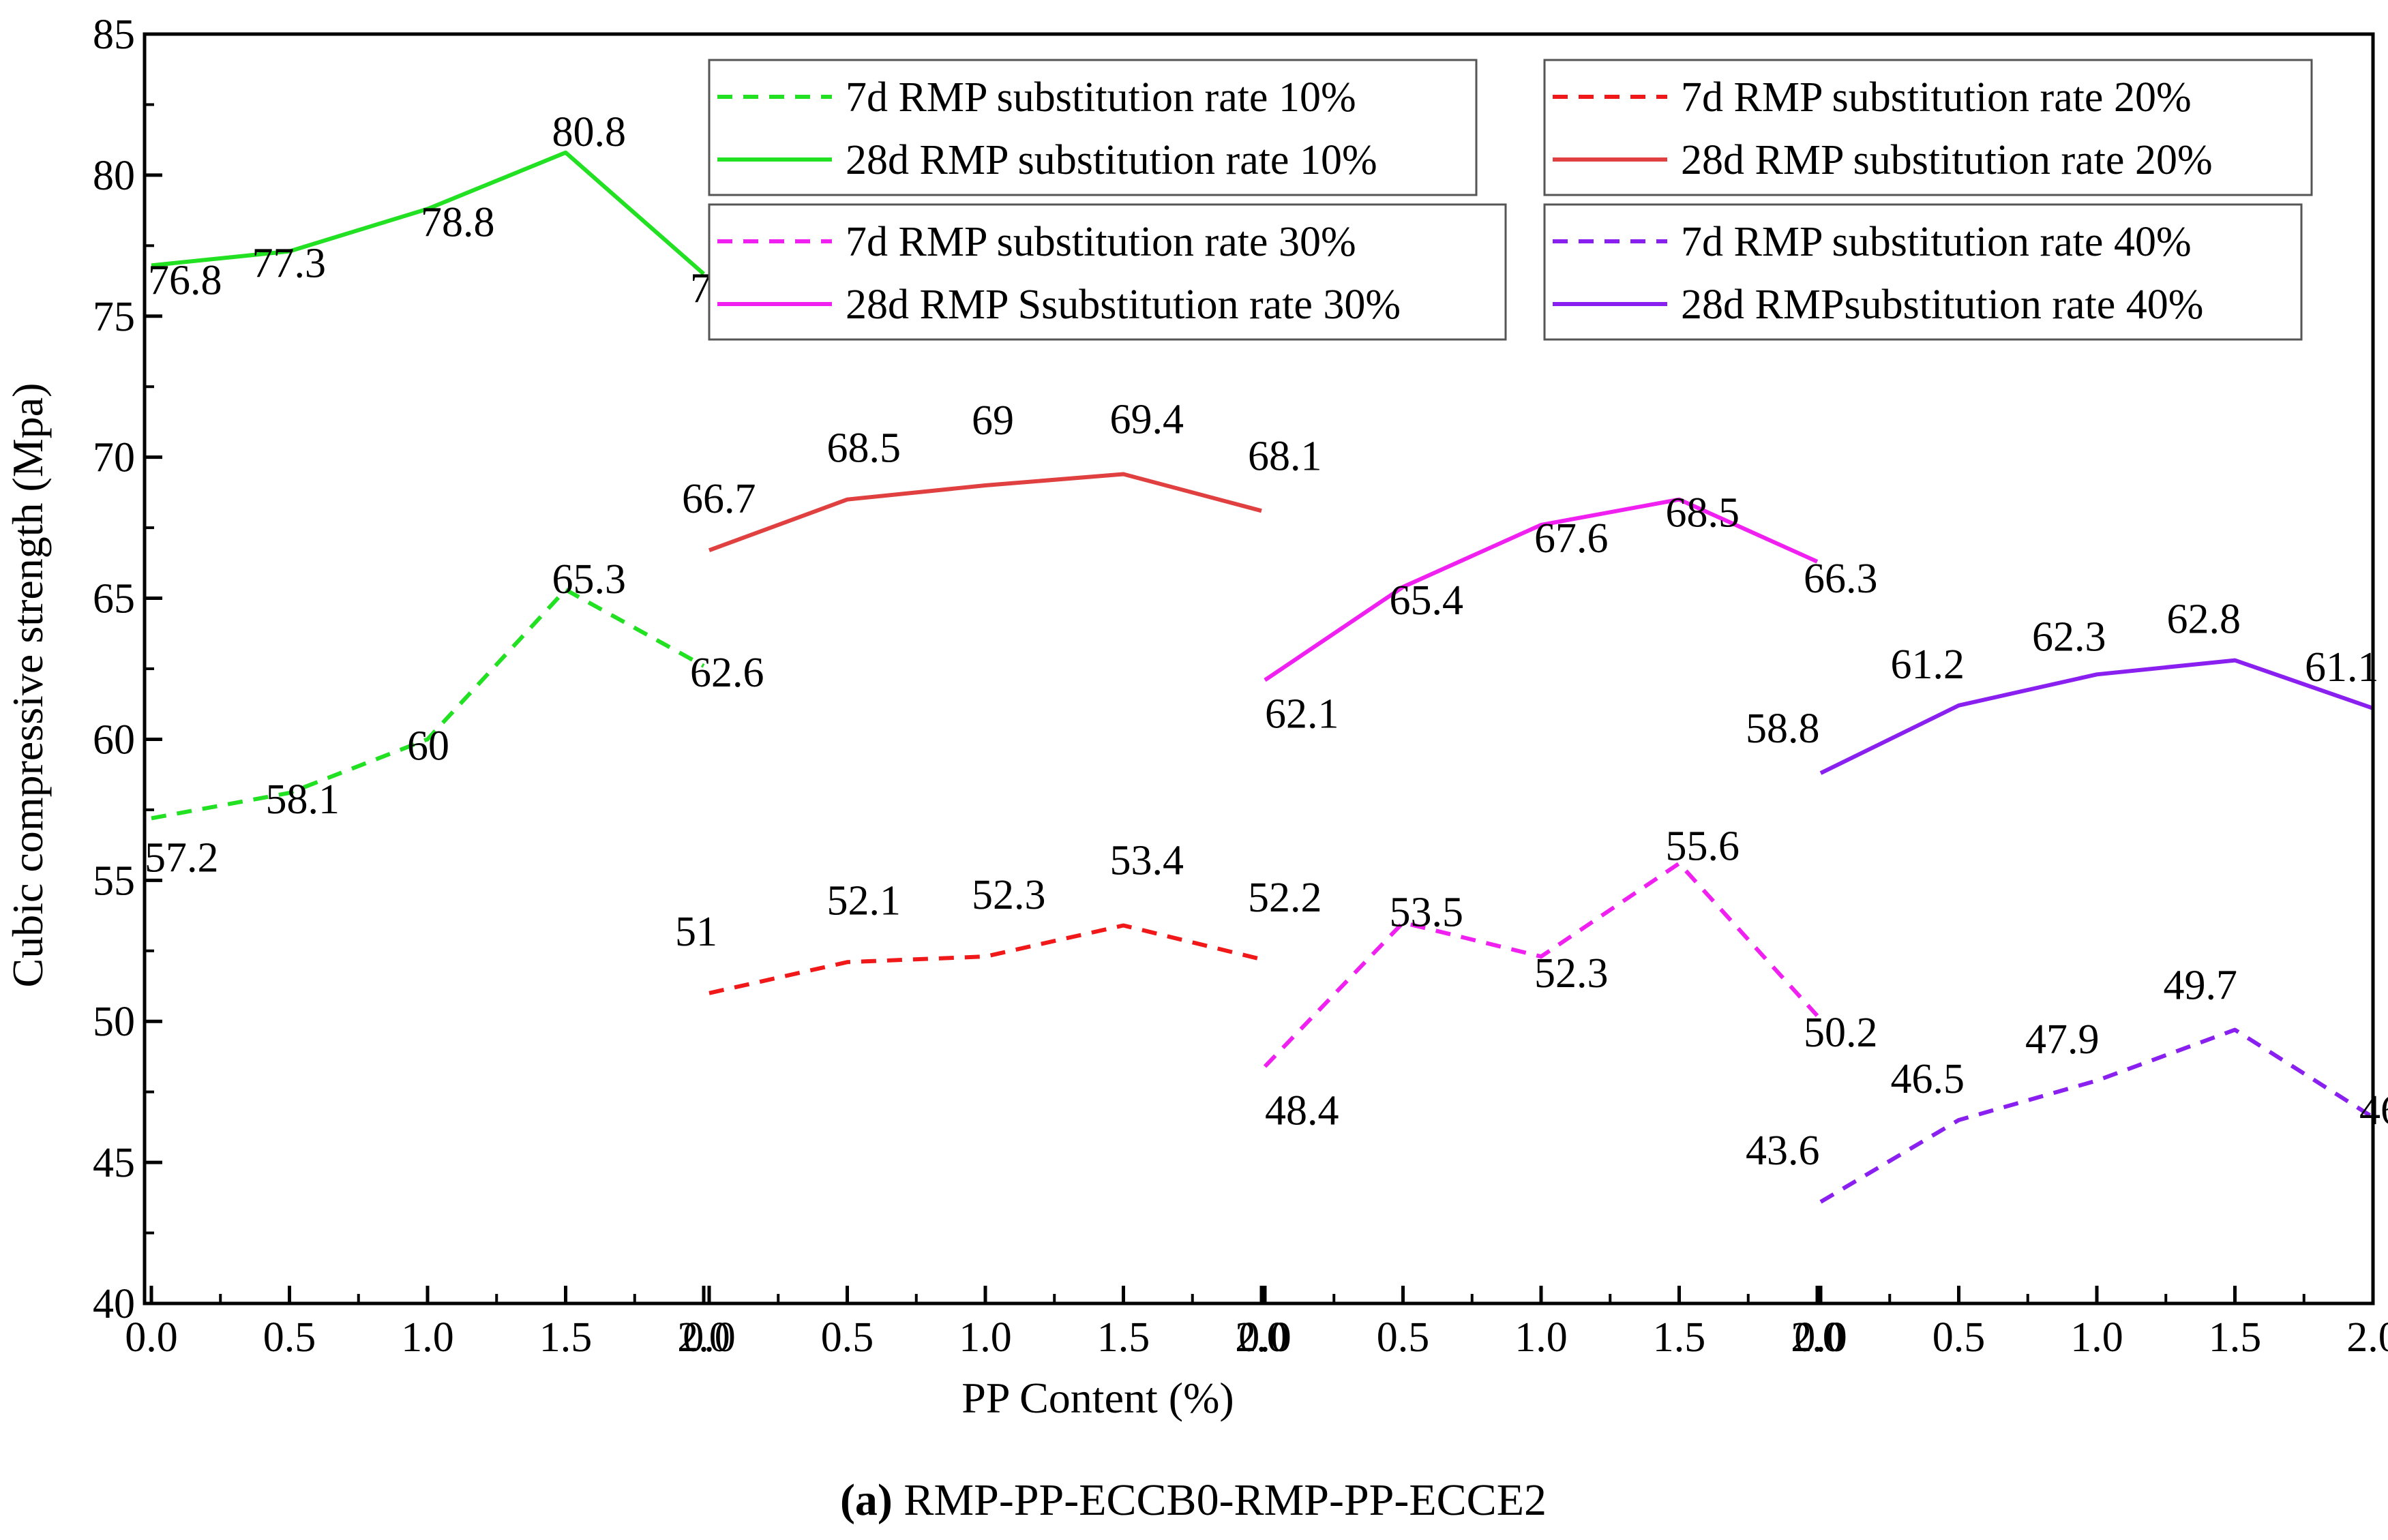 Image resolution: width=2388 pixels, height=1540 pixels. I want to click on legend-label: 7d RMP substitution rate 20%, so click(1936, 98).